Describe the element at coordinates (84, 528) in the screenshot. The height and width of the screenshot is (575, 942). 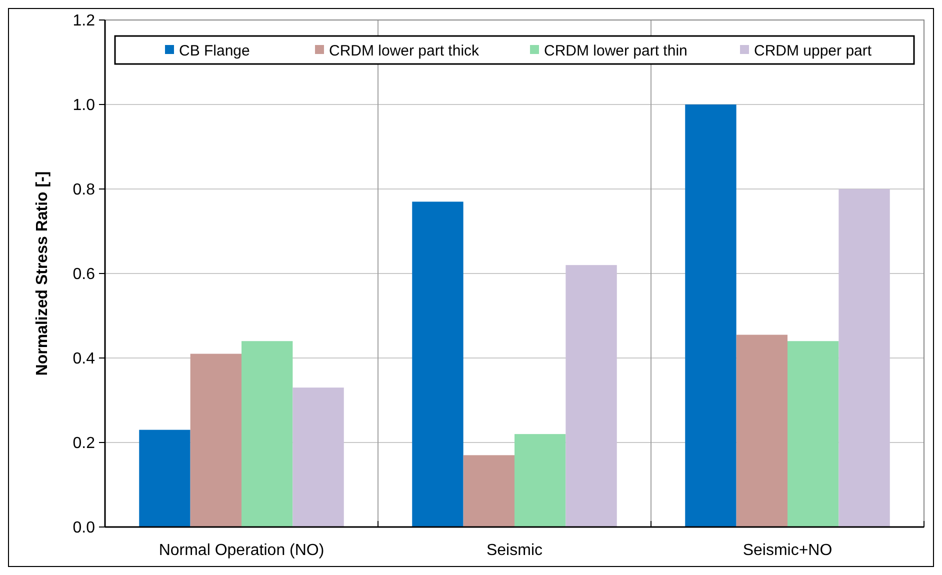
I see `y-tick-label: 0.0` at that location.